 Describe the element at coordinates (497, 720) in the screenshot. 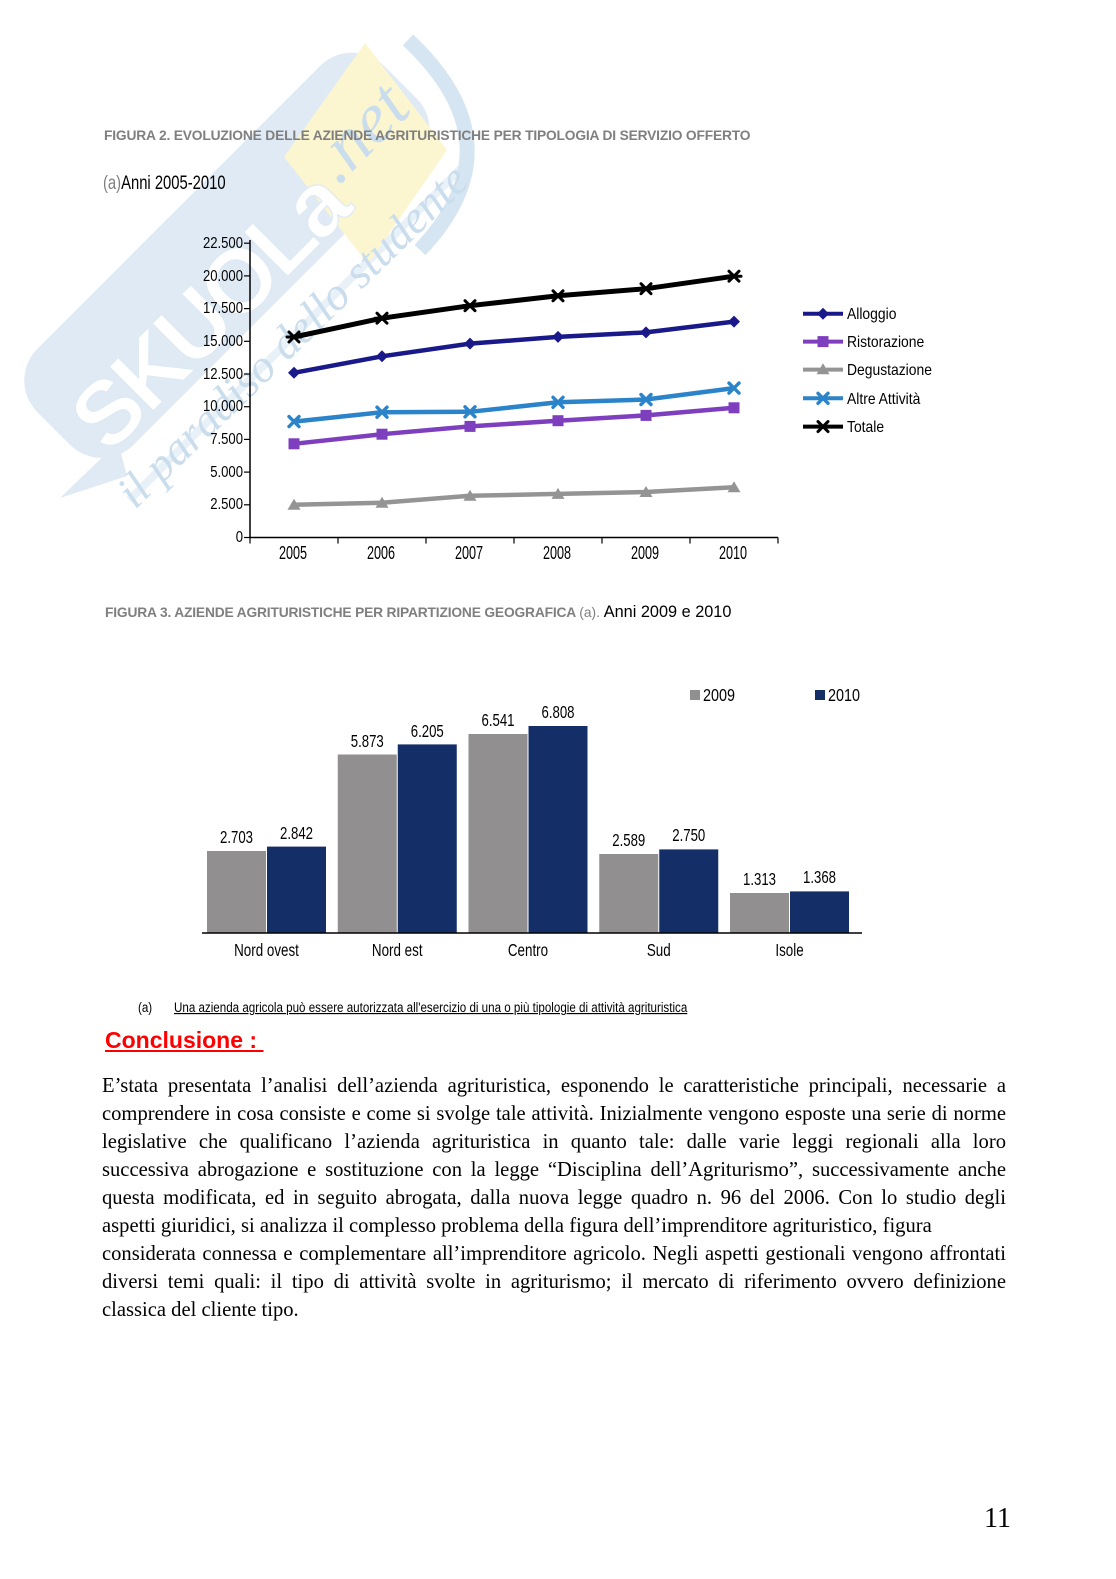

I see `svg-text: 6.541` at that location.